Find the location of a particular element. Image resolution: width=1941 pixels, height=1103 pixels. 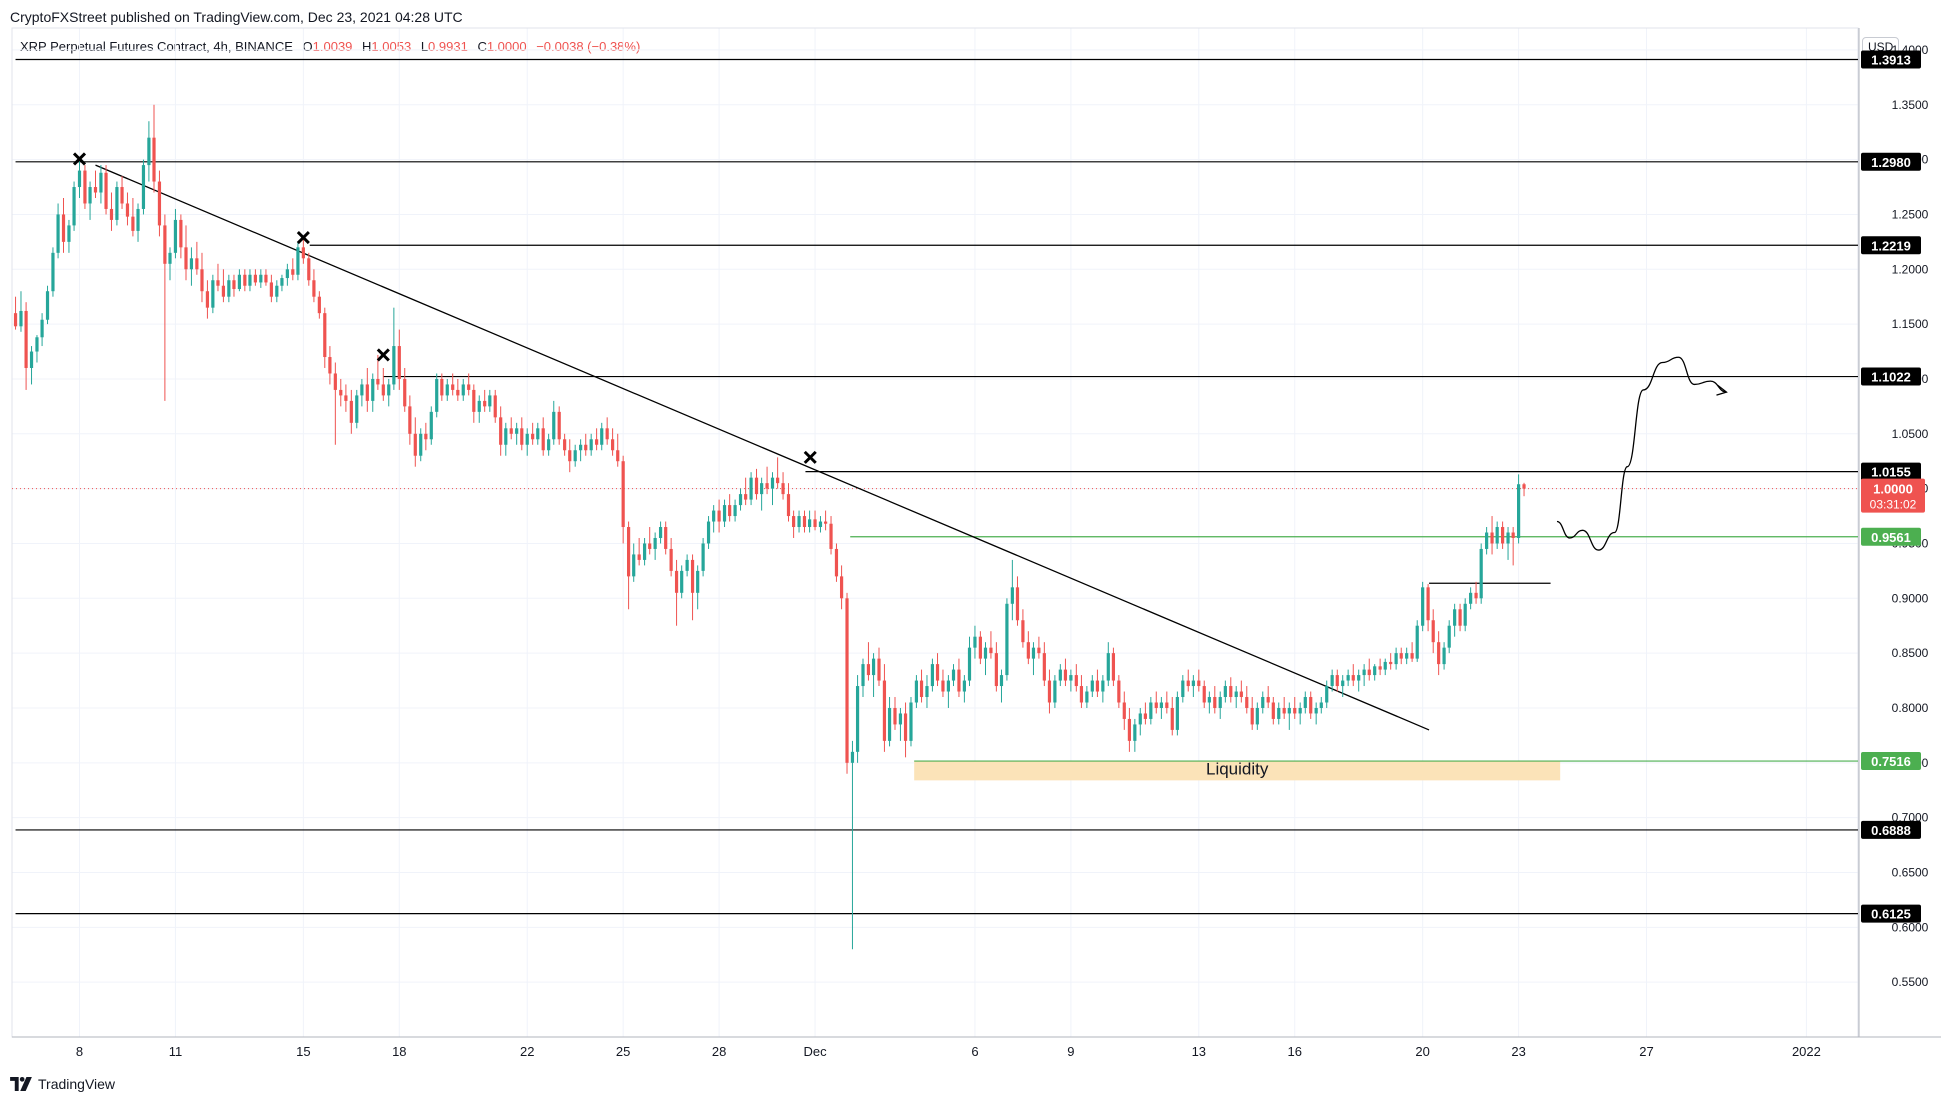

level-price-text: 1.1022 is located at coordinates (1891, 377).